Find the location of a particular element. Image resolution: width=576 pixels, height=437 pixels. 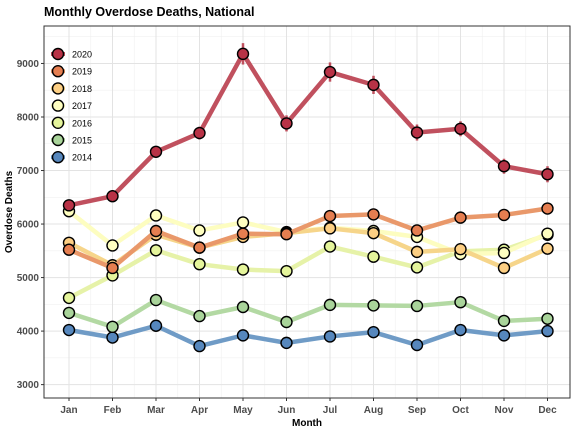

y-tick-label: 9000 is located at coordinates (28, 64).